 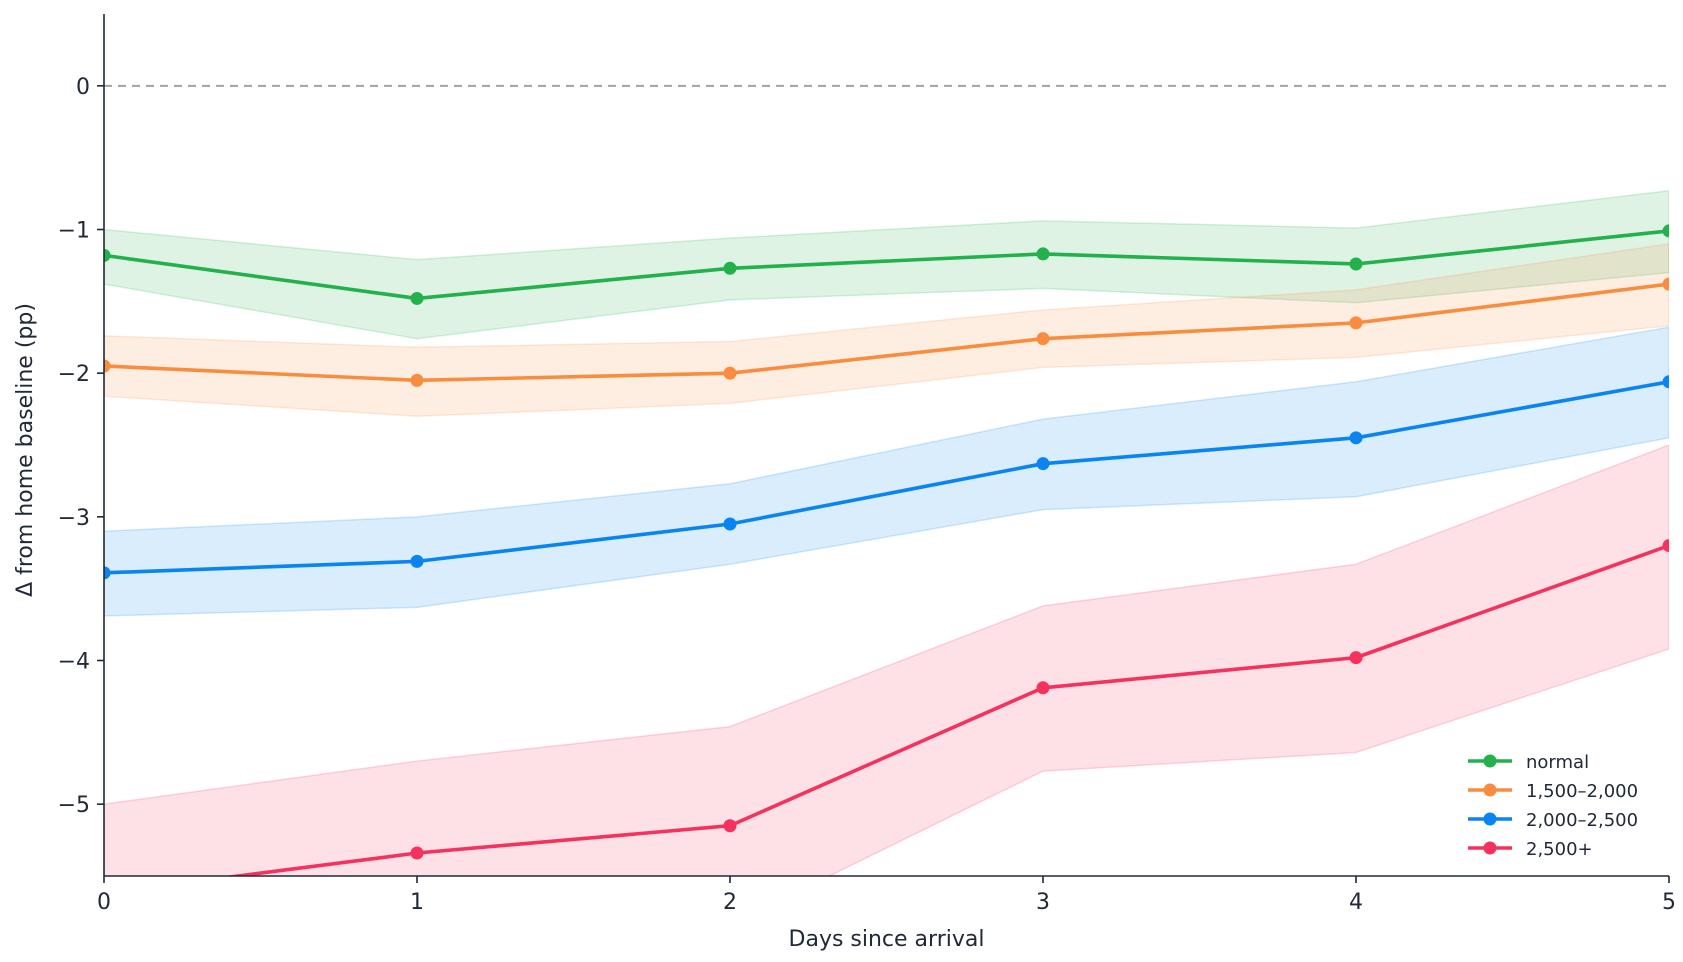 I want to click on legend-label: 2,500+, so click(x=1559, y=849).